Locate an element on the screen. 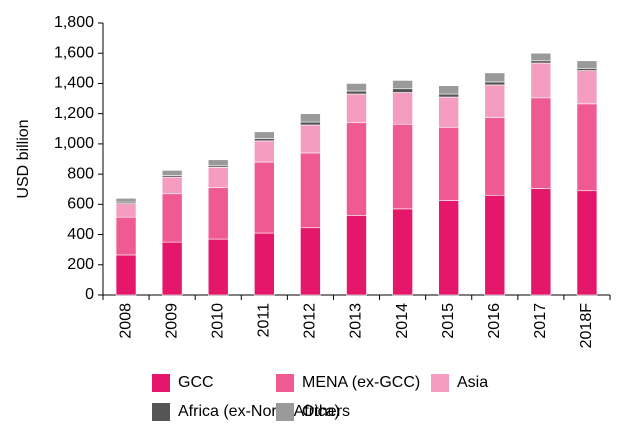 The height and width of the screenshot is (430, 617). legend-label: Asia is located at coordinates (472, 382).